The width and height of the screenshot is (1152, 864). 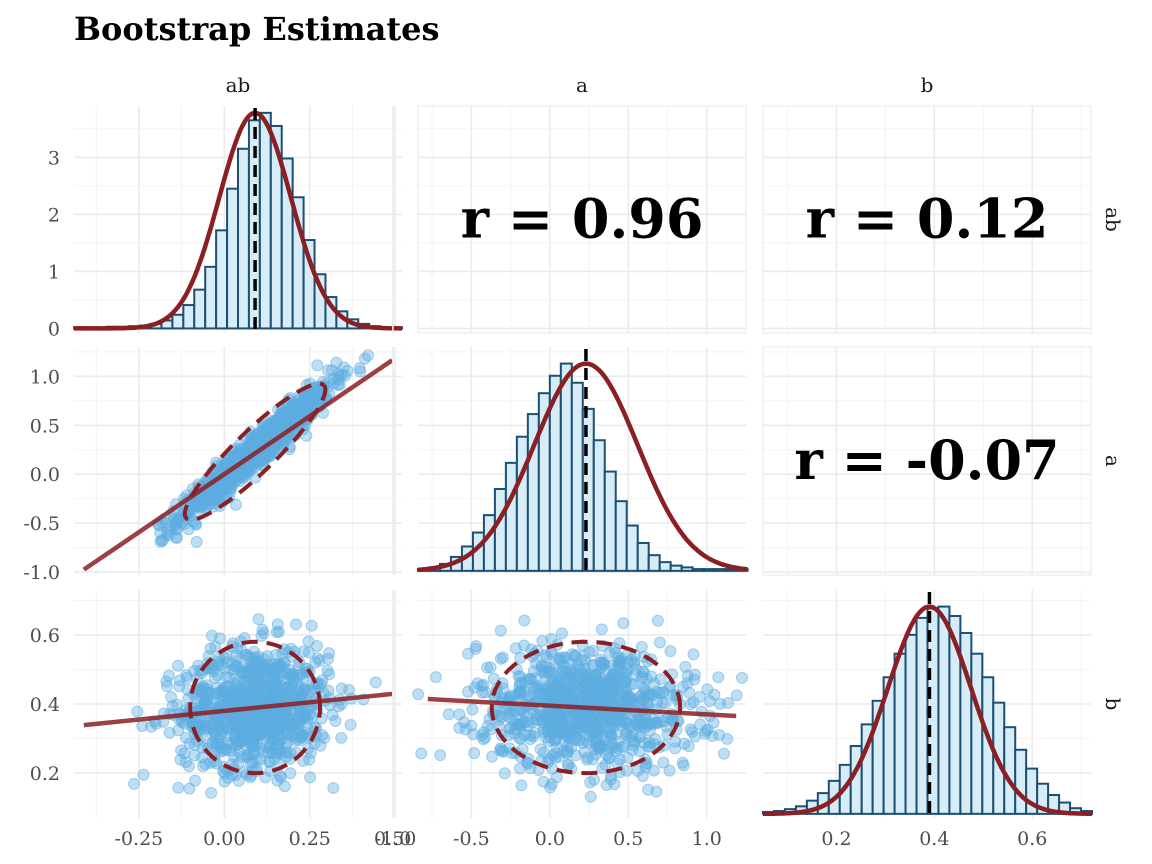 I want to click on panel-b-ab, so click(x=238, y=704).